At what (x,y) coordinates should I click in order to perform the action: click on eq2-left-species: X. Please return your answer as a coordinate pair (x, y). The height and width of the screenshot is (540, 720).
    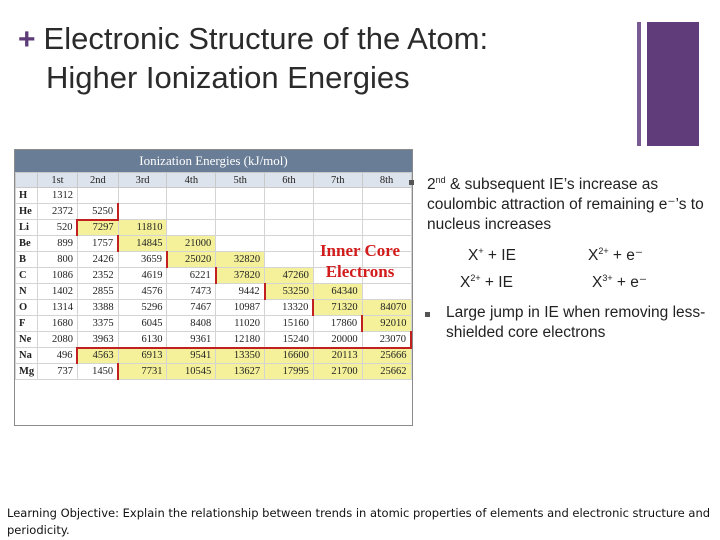
    Looking at the image, I should click on (465, 283).